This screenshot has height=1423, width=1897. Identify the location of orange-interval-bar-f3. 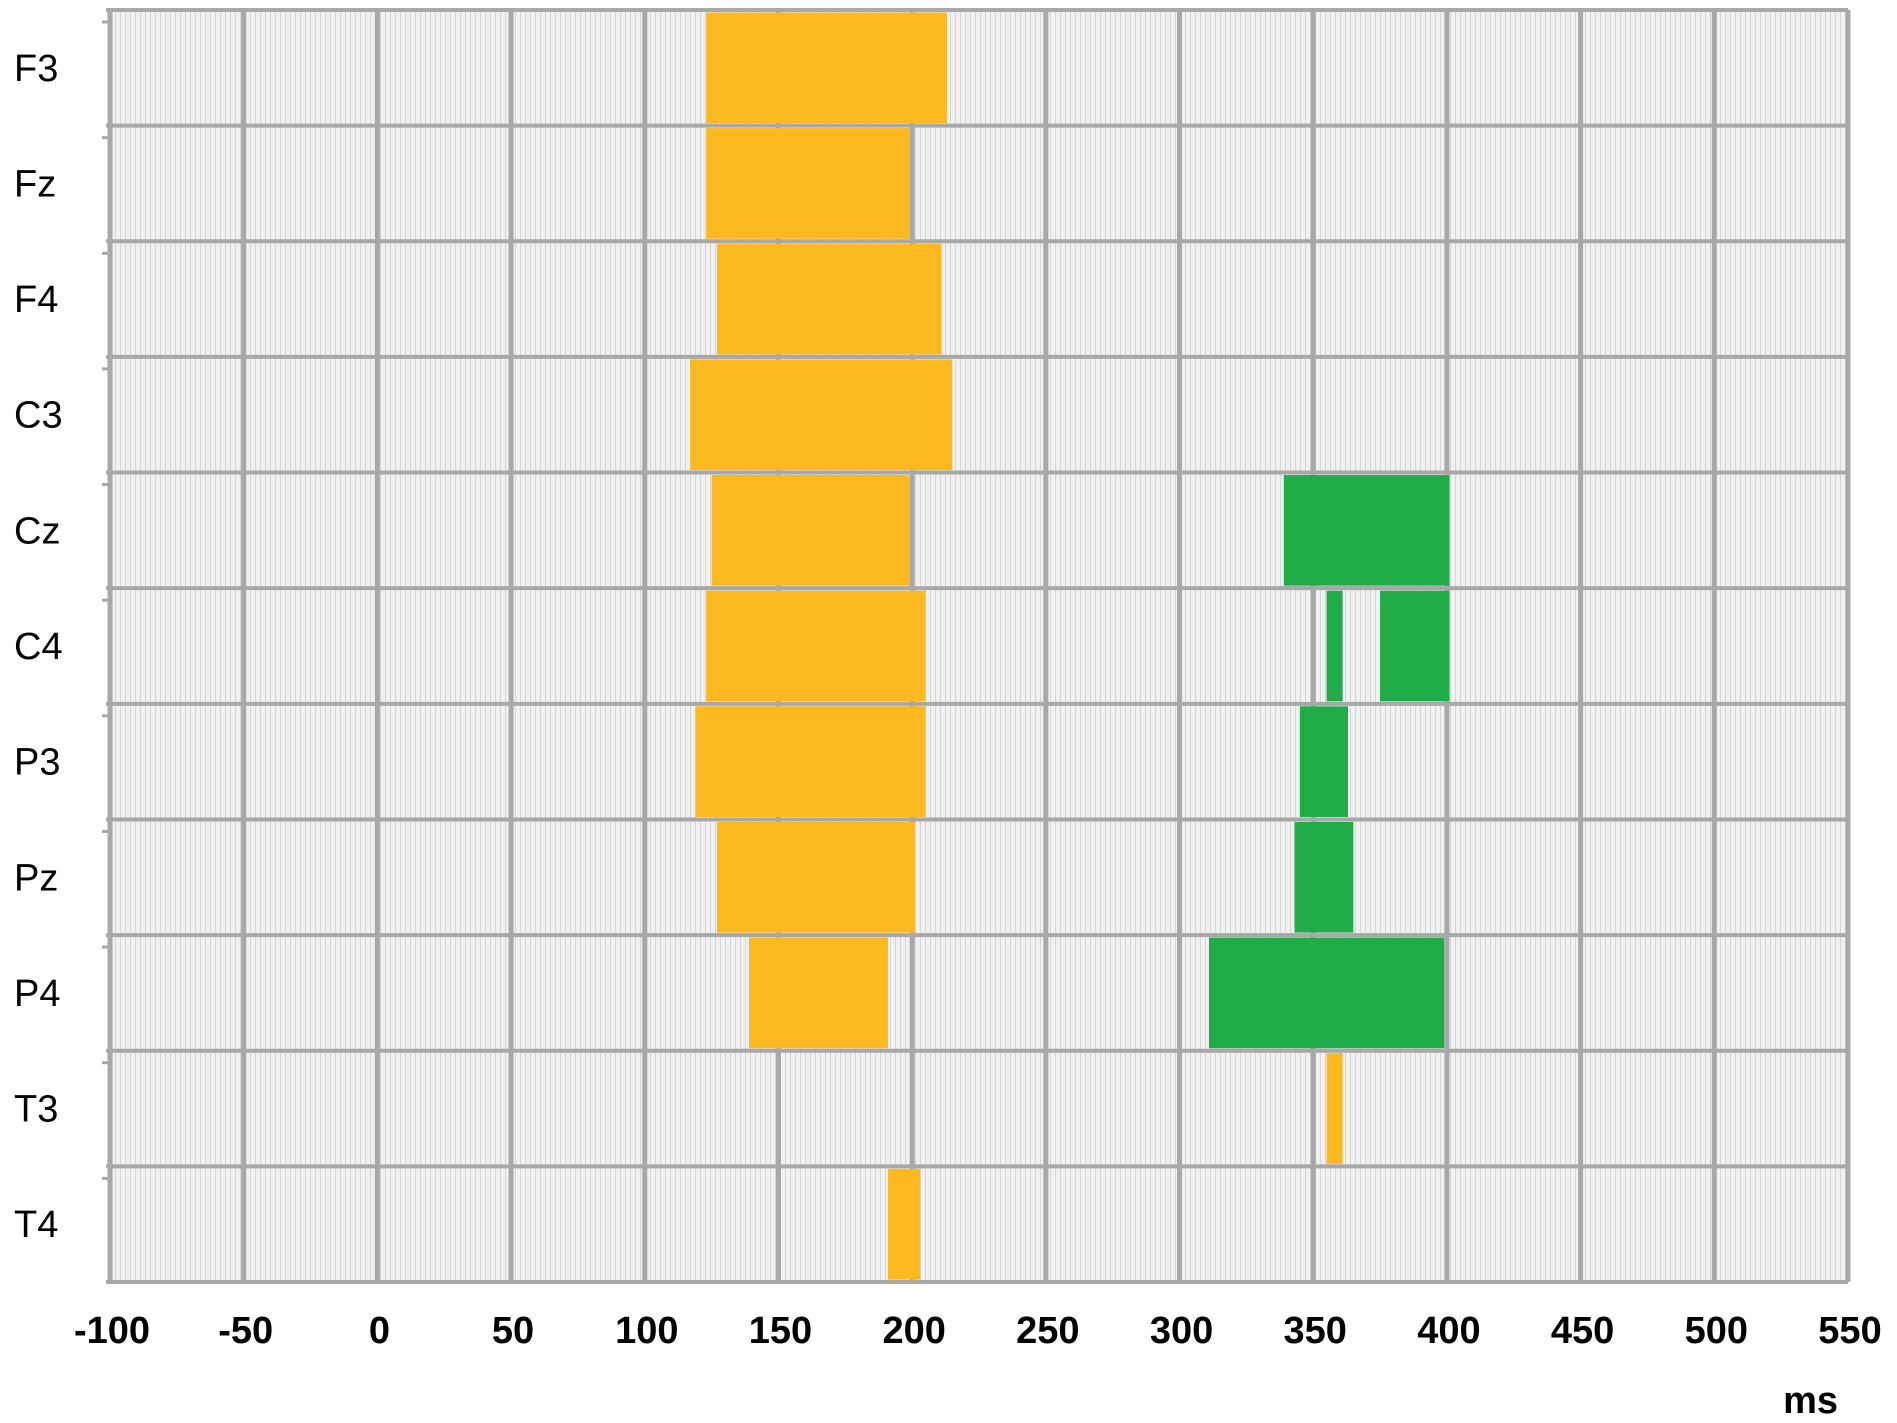
(826, 68).